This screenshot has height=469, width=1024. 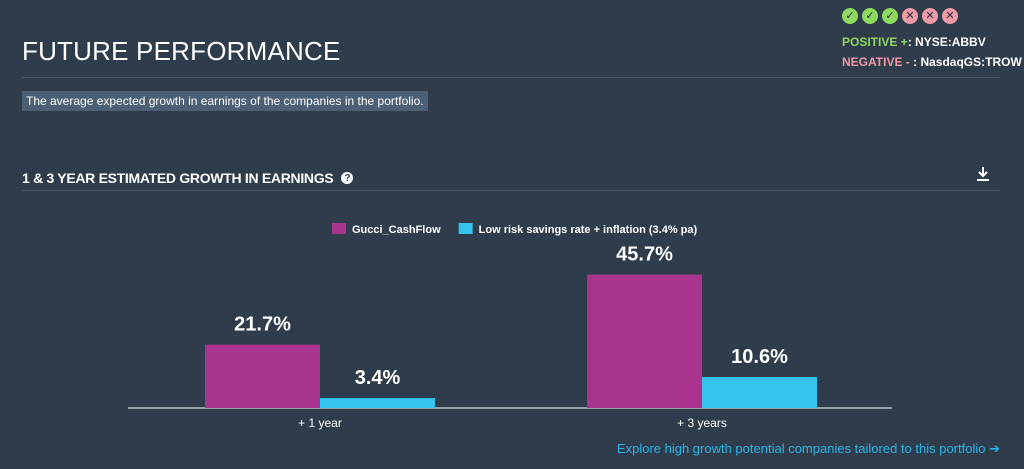 What do you see at coordinates (702, 423) in the screenshot?
I see `x-tick-label-2: + 3 years` at bounding box center [702, 423].